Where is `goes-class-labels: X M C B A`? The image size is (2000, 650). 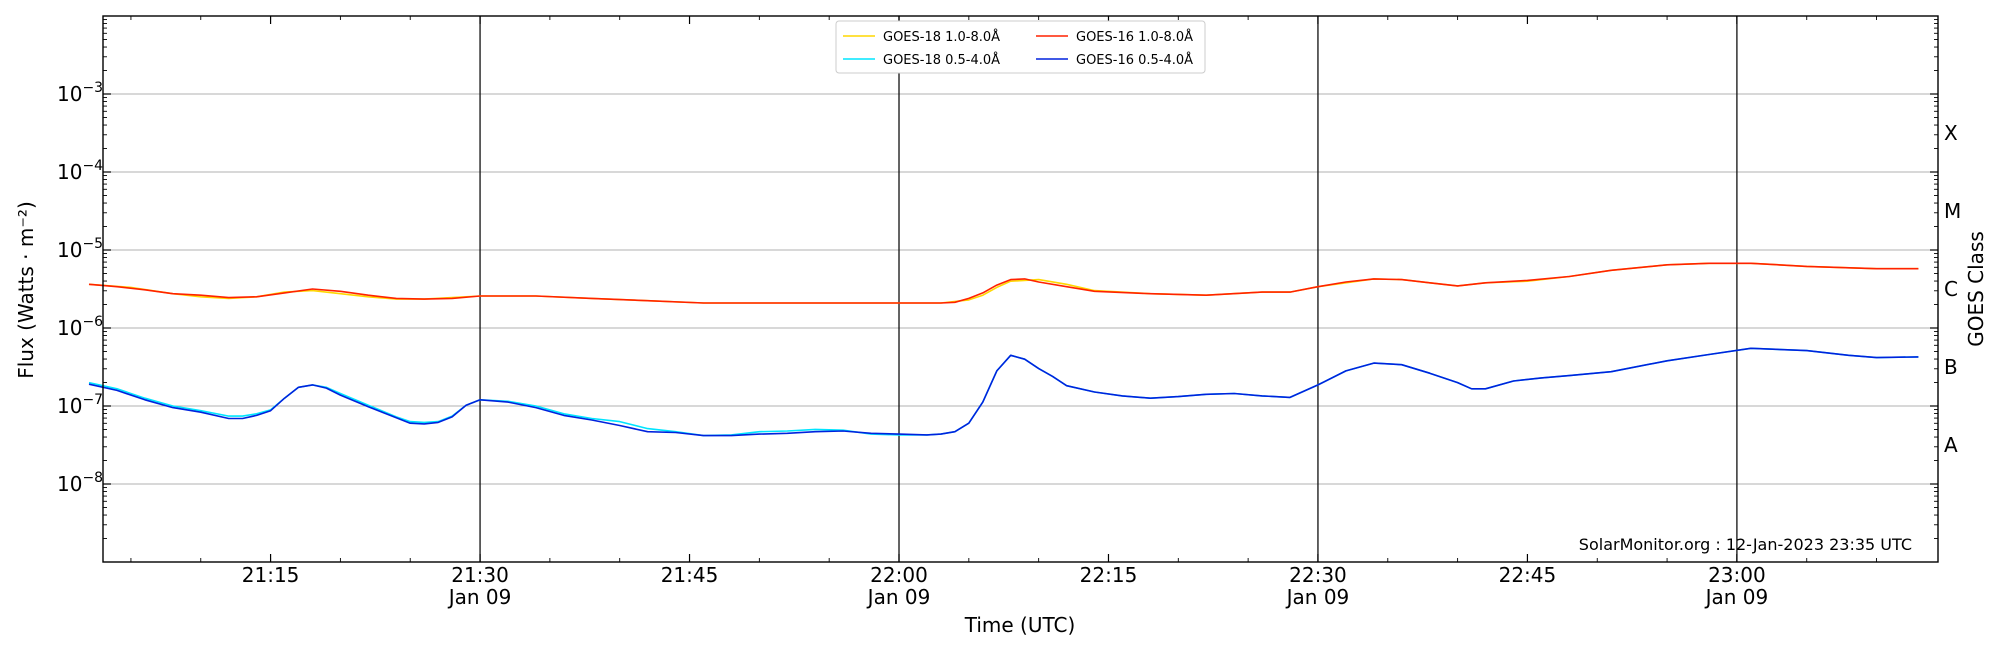 goes-class-labels: X M C B A is located at coordinates (1952, 289).